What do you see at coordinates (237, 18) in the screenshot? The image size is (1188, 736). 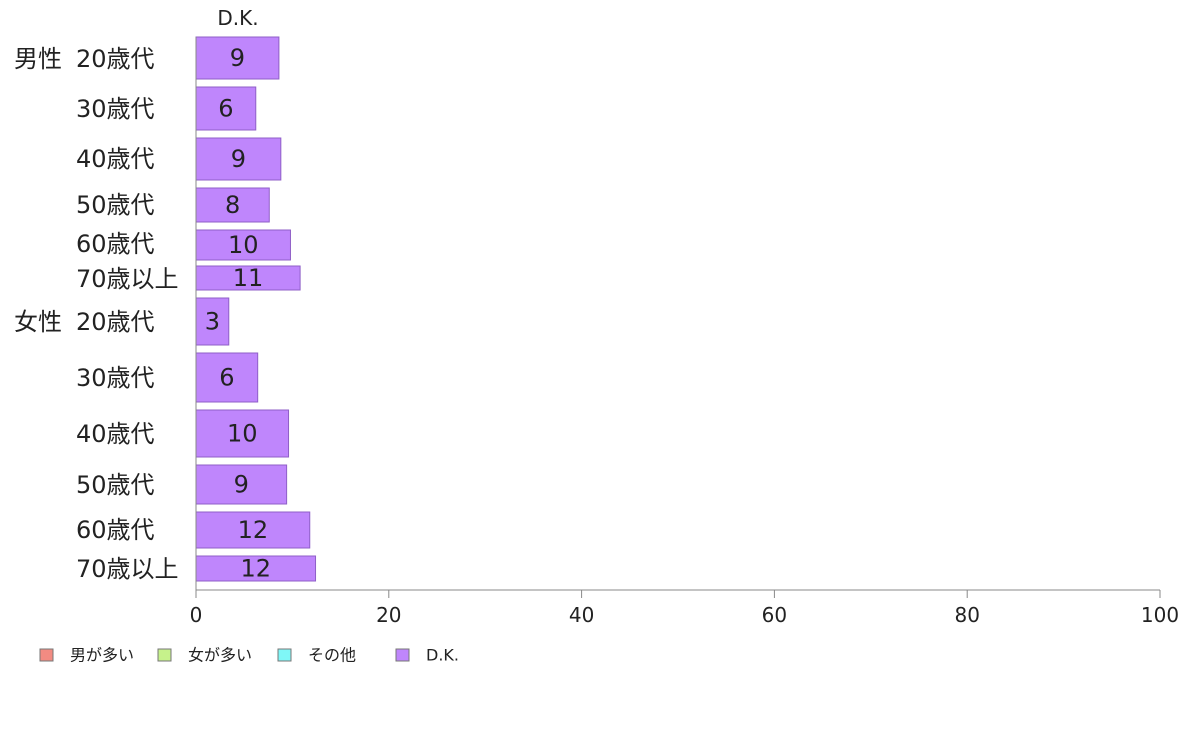 I see `column-header: D.K.` at bounding box center [237, 18].